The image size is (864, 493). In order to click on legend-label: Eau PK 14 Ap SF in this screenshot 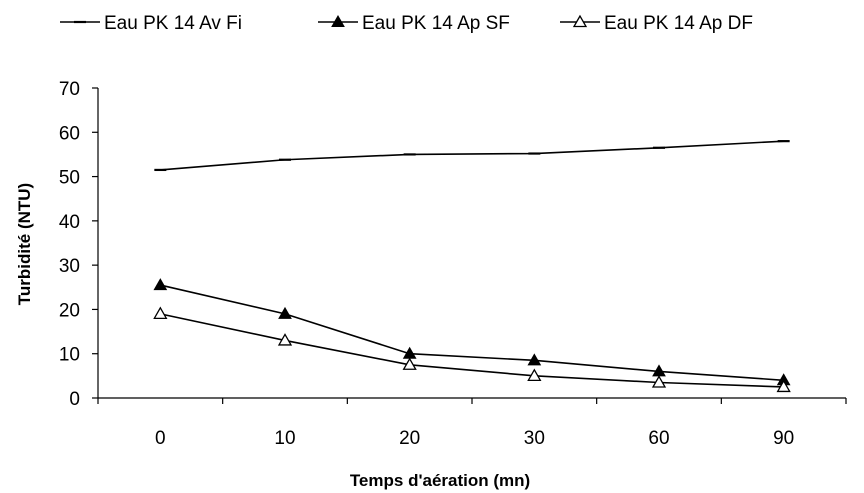, I will do `click(436, 23)`.